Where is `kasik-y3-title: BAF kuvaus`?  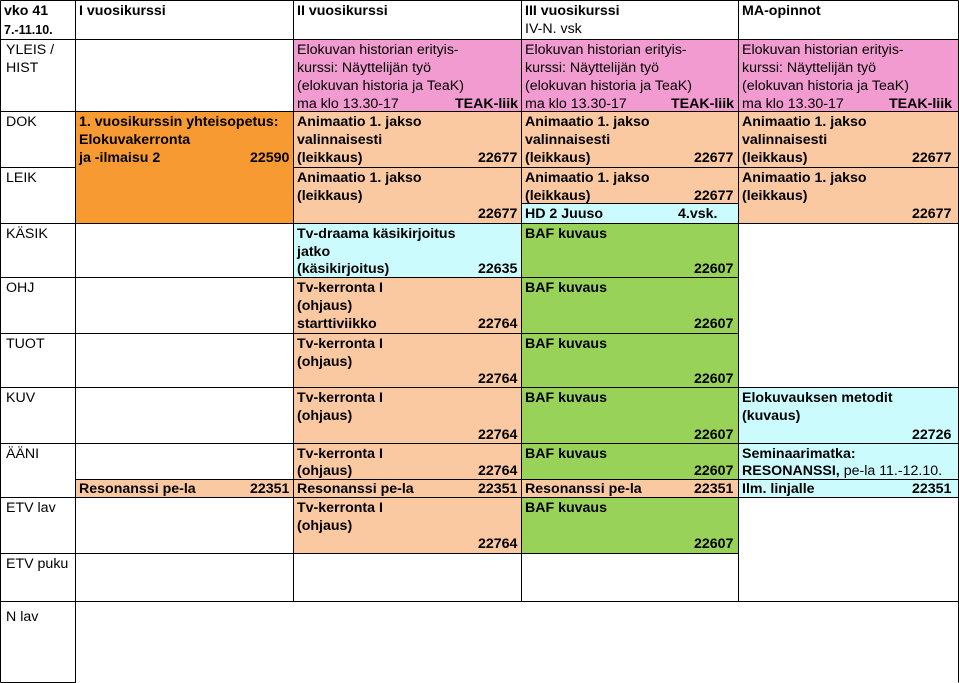 kasik-y3-title: BAF kuvaus is located at coordinates (566, 234).